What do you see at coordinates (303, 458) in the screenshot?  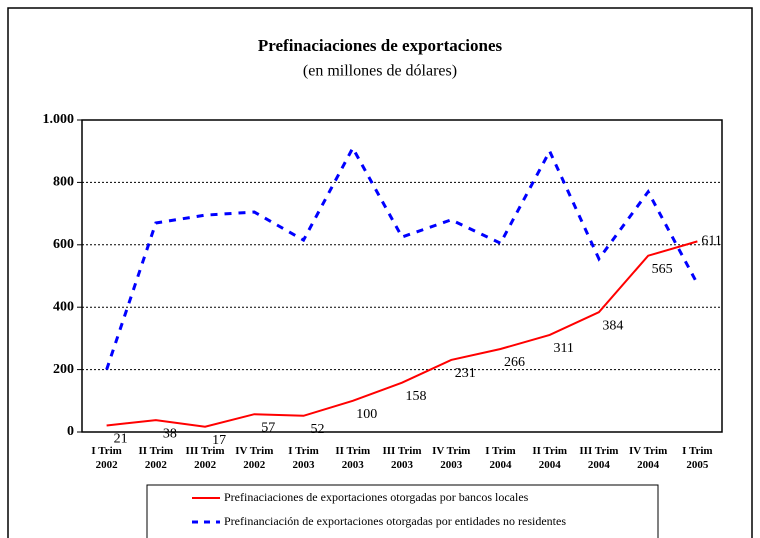 I see `x-tick-label: I Trim 2003` at bounding box center [303, 458].